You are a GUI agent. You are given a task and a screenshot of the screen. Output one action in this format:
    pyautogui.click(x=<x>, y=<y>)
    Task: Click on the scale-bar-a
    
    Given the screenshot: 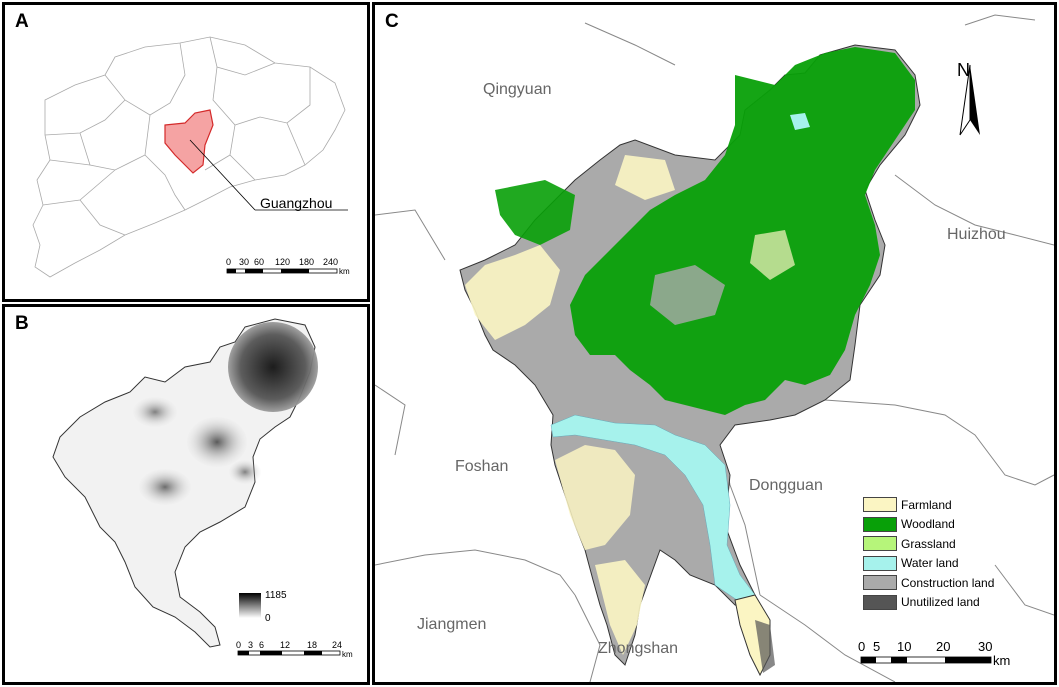 What is the action you would take?
    pyautogui.click(x=282, y=271)
    